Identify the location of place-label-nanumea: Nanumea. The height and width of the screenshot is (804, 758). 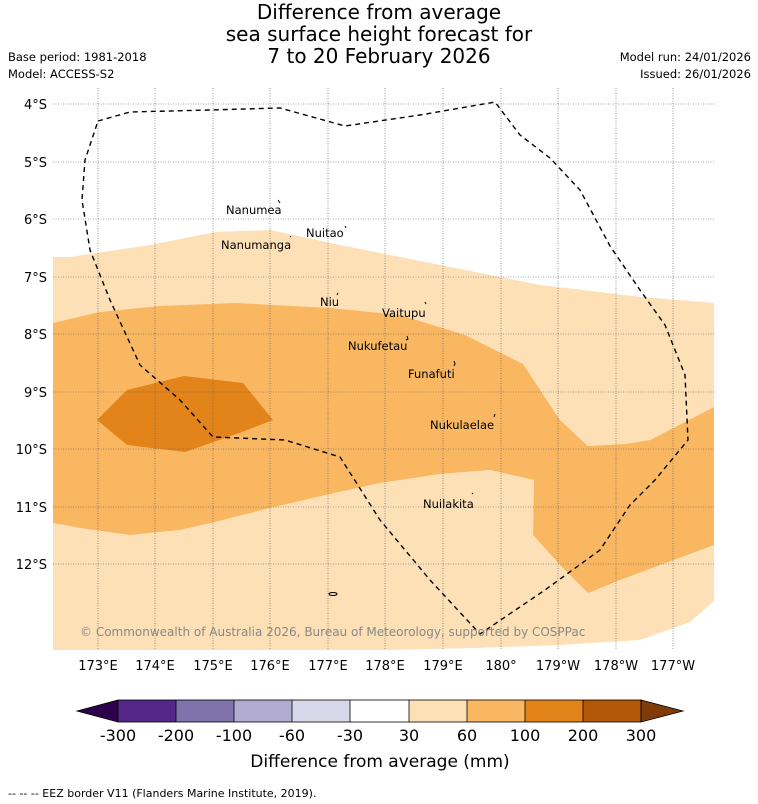
(254, 210).